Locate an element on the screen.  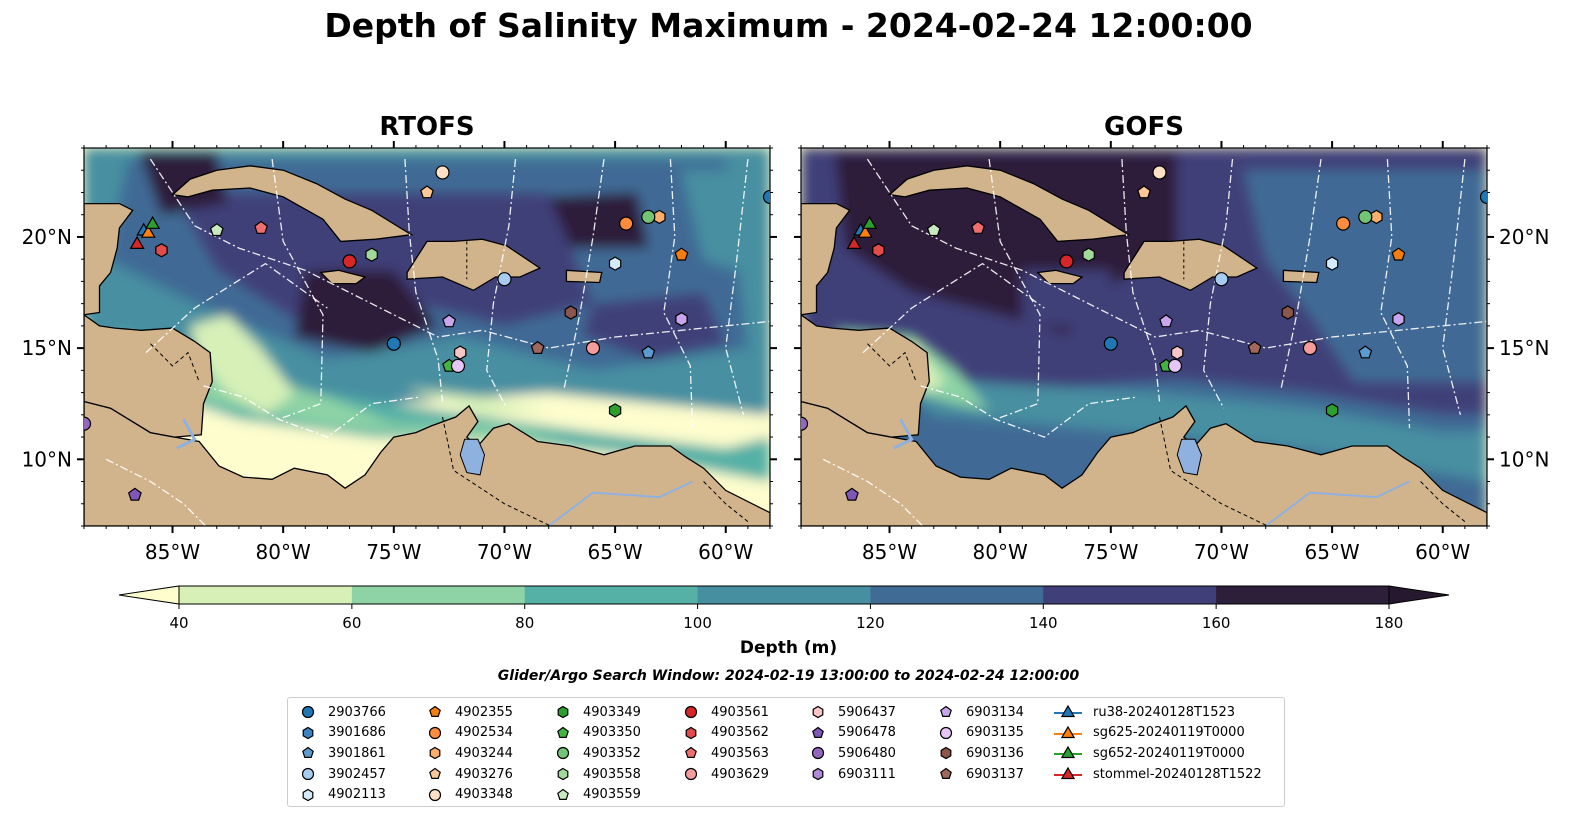
legend-label: sg625-20240119T0000 is located at coordinates (1169, 733).